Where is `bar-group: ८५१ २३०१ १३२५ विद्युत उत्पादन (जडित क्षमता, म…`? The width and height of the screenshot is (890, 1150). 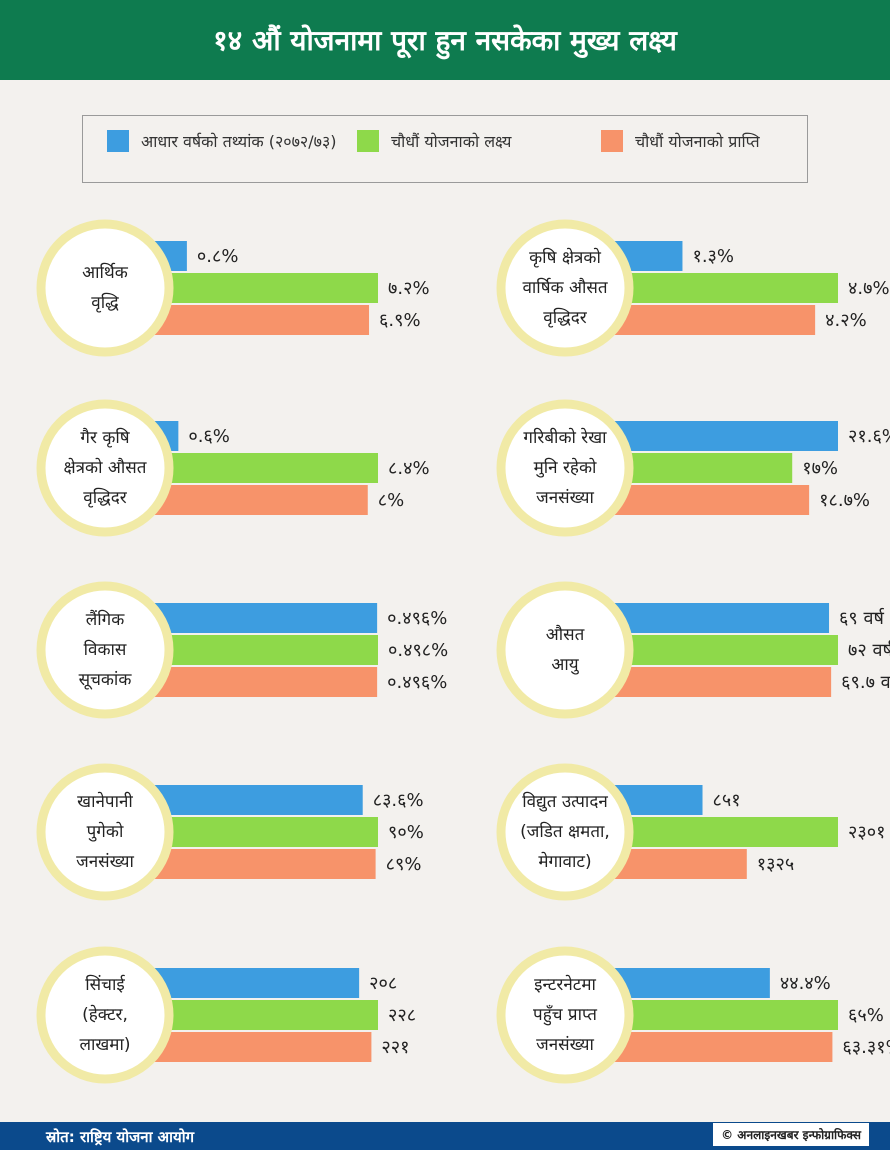 bar-group: ८५१ २३०१ १३२५ विद्युत उत्पादन (जडित क्षमता, म… is located at coordinates (690, 832).